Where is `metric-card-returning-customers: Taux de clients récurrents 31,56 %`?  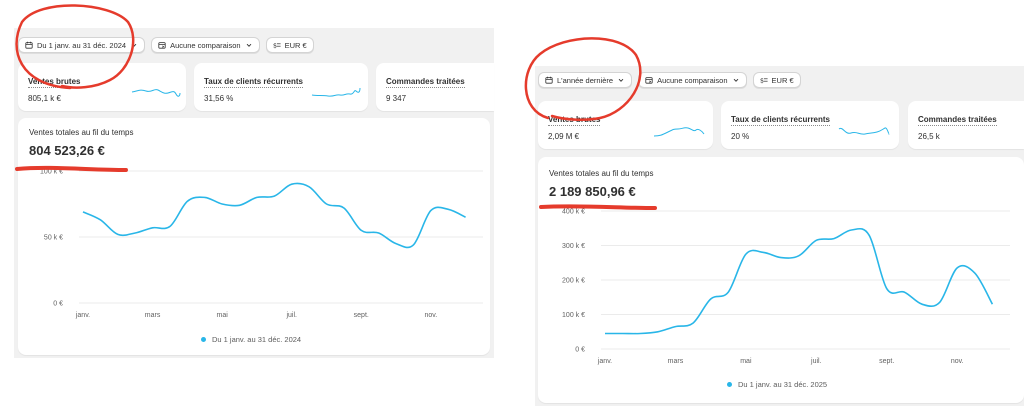
metric-card-returning-customers: Taux de clients récurrents 31,56 % is located at coordinates (281, 87).